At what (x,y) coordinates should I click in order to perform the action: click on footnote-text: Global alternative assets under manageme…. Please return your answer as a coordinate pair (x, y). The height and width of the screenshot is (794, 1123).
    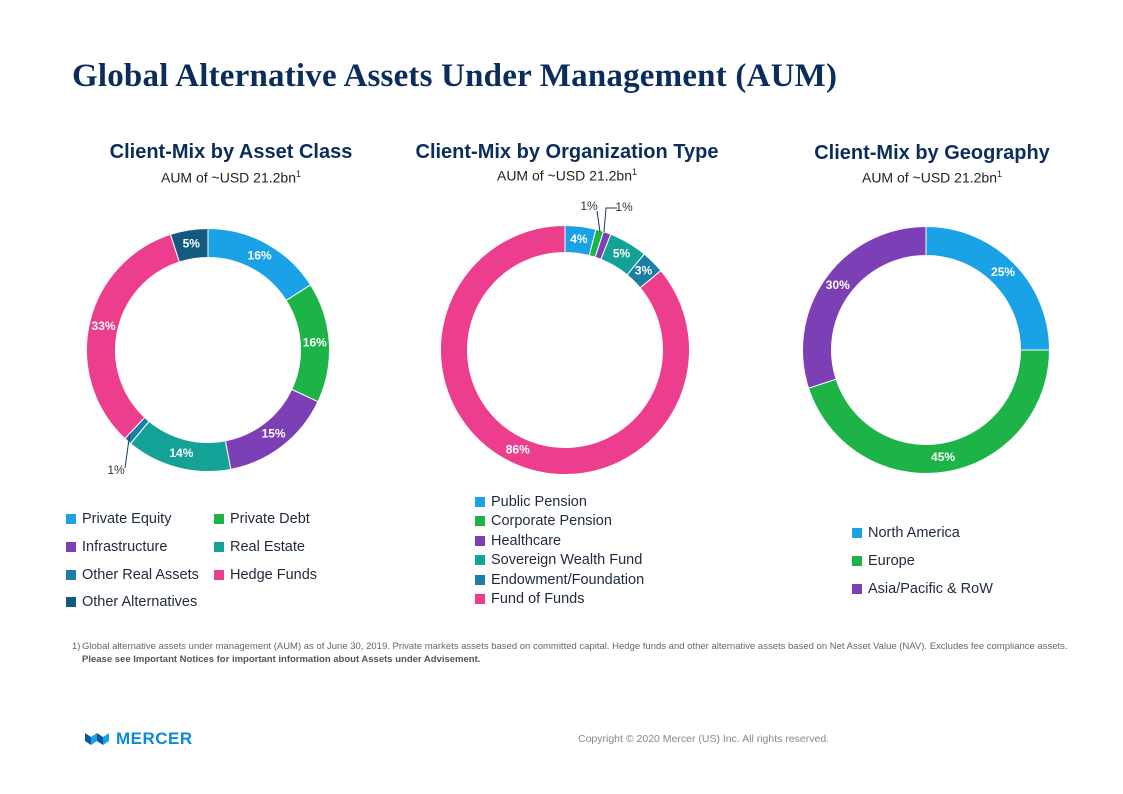
    Looking at the image, I should click on (577, 653).